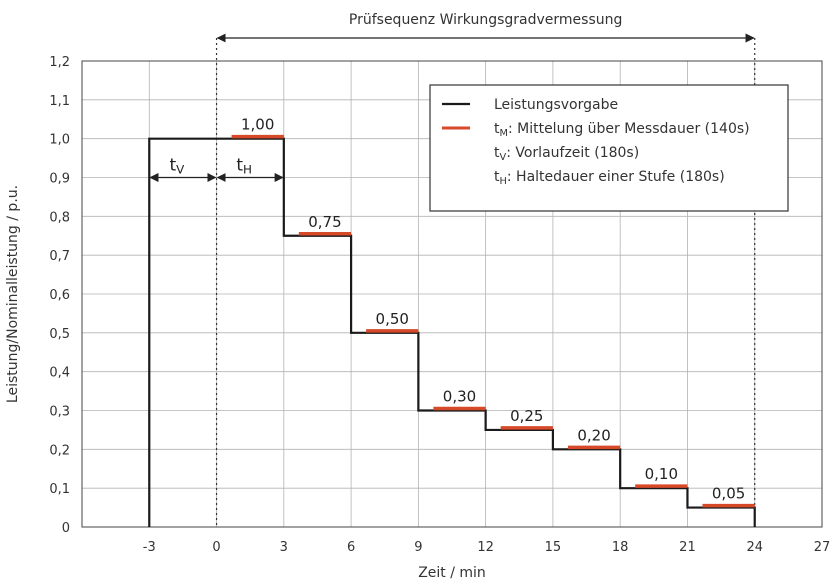 The height and width of the screenshot is (582, 830). What do you see at coordinates (149, 547) in the screenshot?
I see `x-tick-label: -3` at bounding box center [149, 547].